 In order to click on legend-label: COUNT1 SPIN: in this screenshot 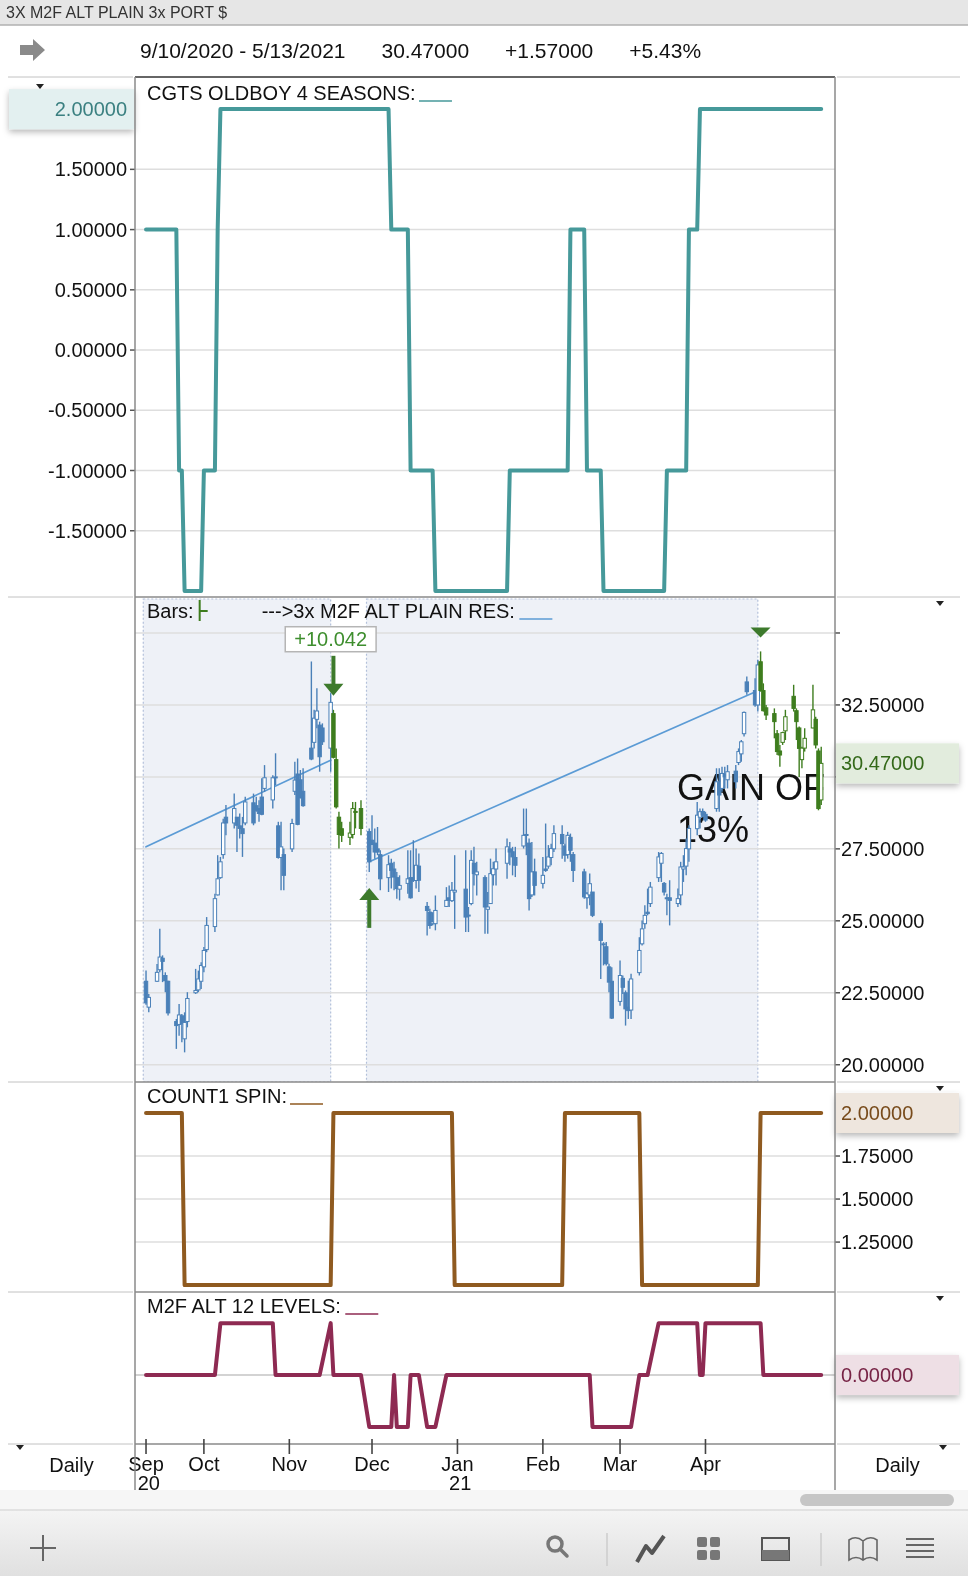, I will do `click(217, 1096)`.